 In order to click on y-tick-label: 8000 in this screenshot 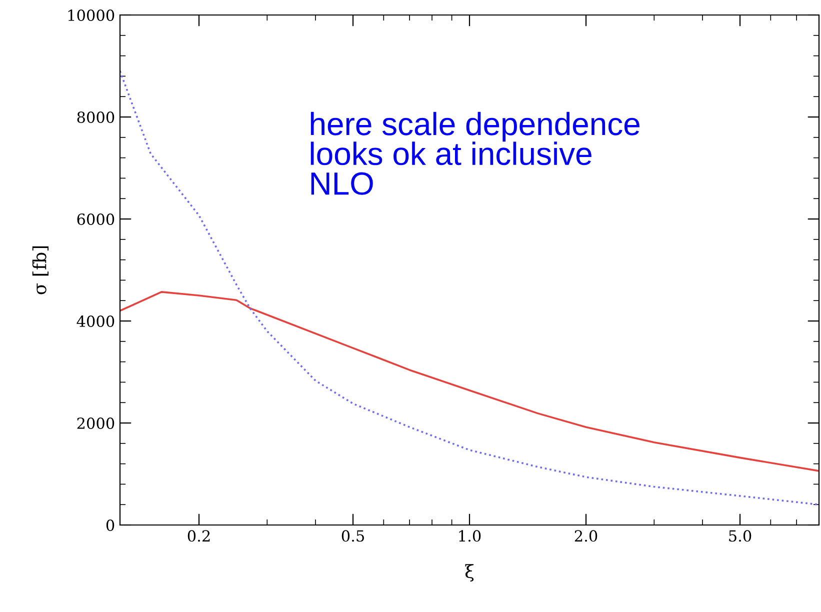, I will do `click(95, 117)`.